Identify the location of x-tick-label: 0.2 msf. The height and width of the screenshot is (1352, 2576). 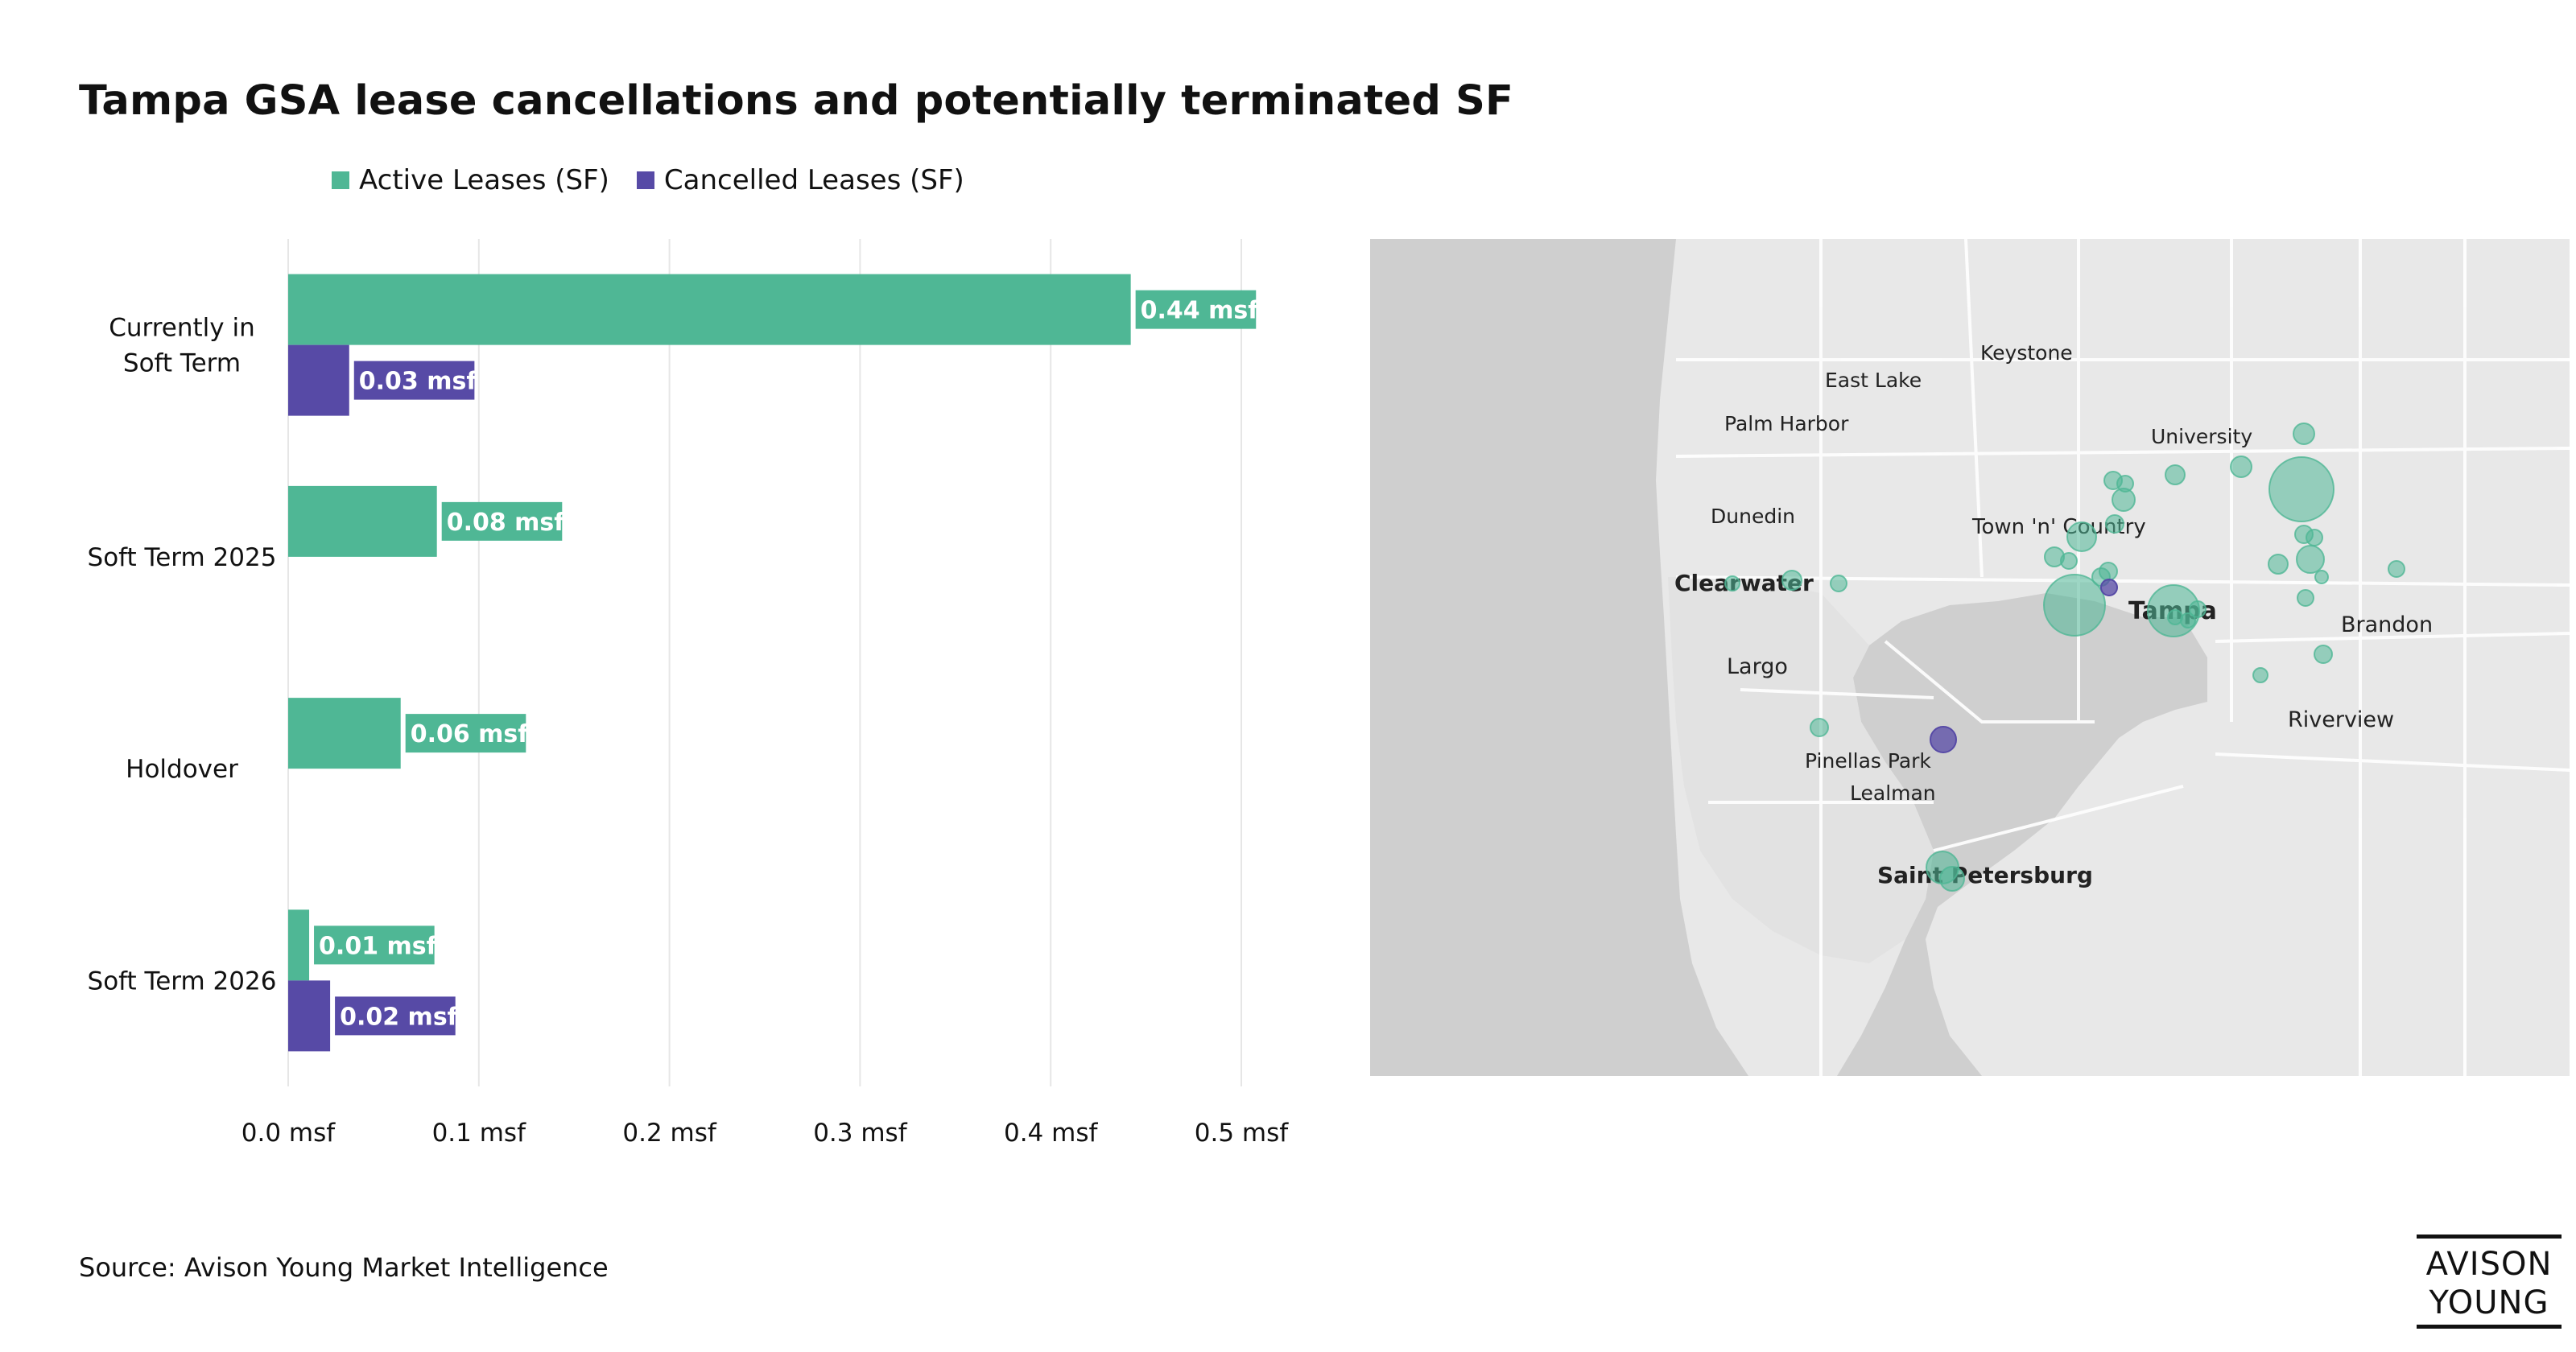
(669, 1133).